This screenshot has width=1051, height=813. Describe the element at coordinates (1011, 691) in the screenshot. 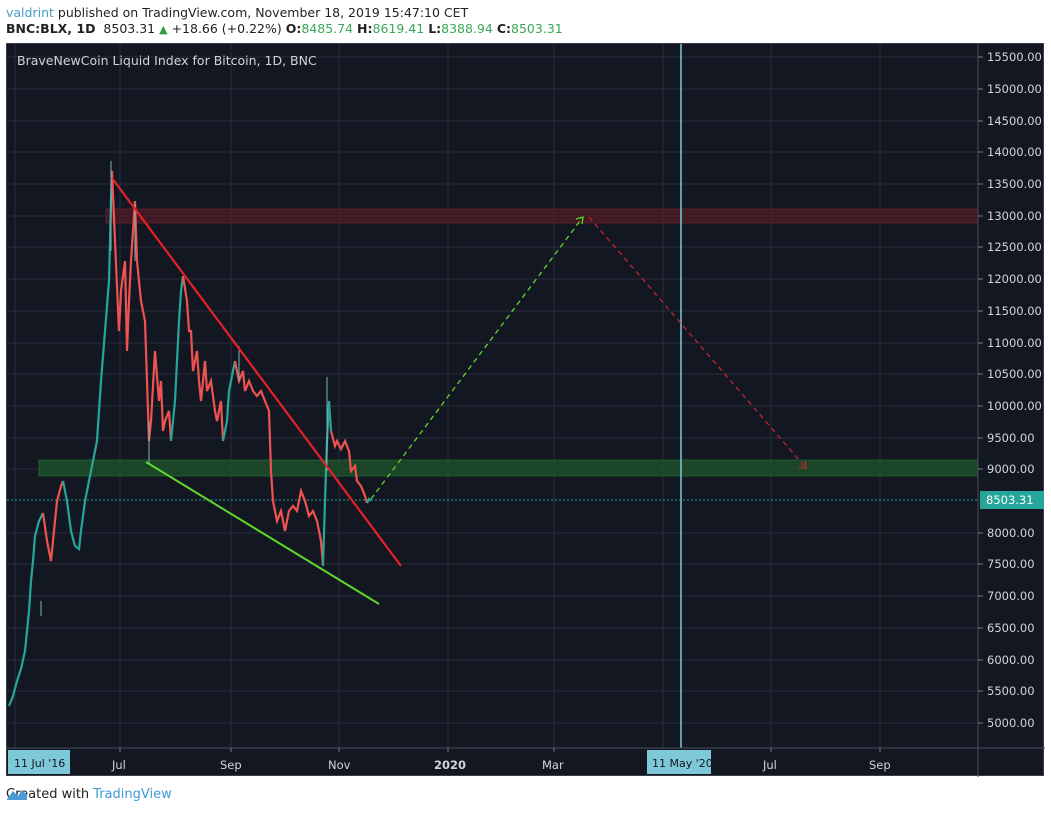

I see `y-tick: 5500.00` at that location.